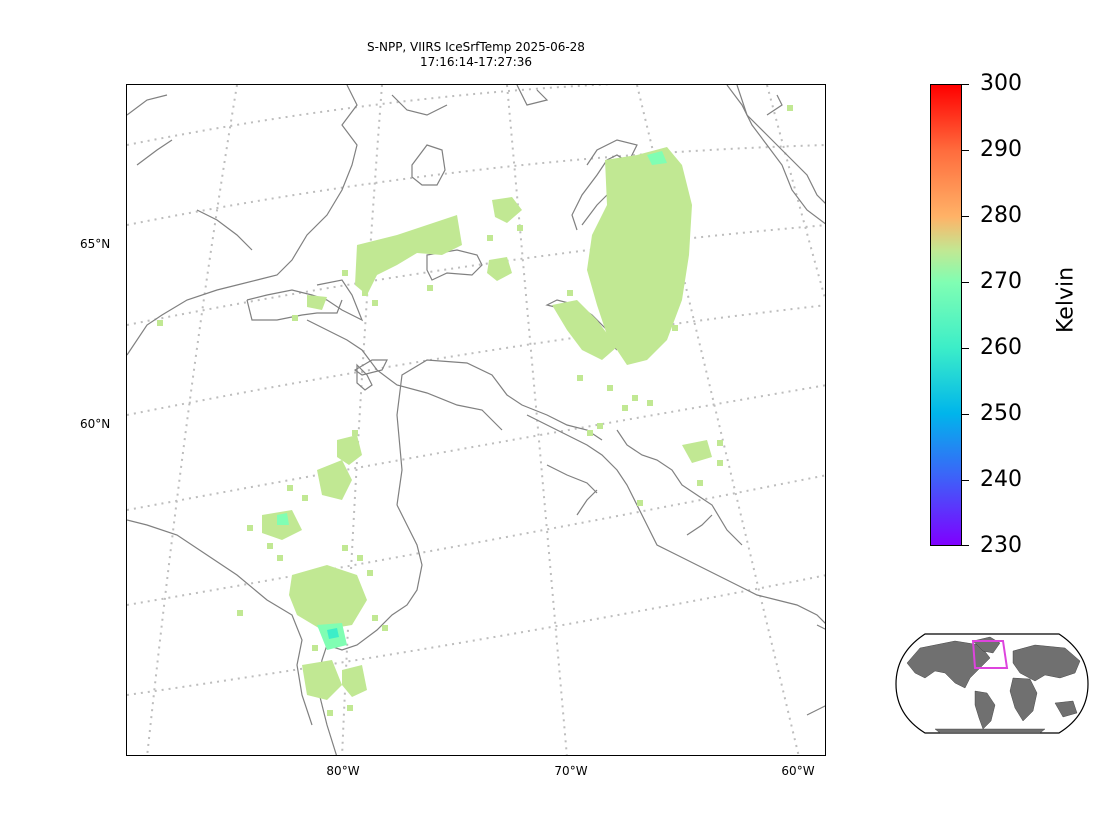 This screenshot has height=840, width=1120. What do you see at coordinates (1001, 413) in the screenshot?
I see `colorbar-tick-250: 250` at bounding box center [1001, 413].